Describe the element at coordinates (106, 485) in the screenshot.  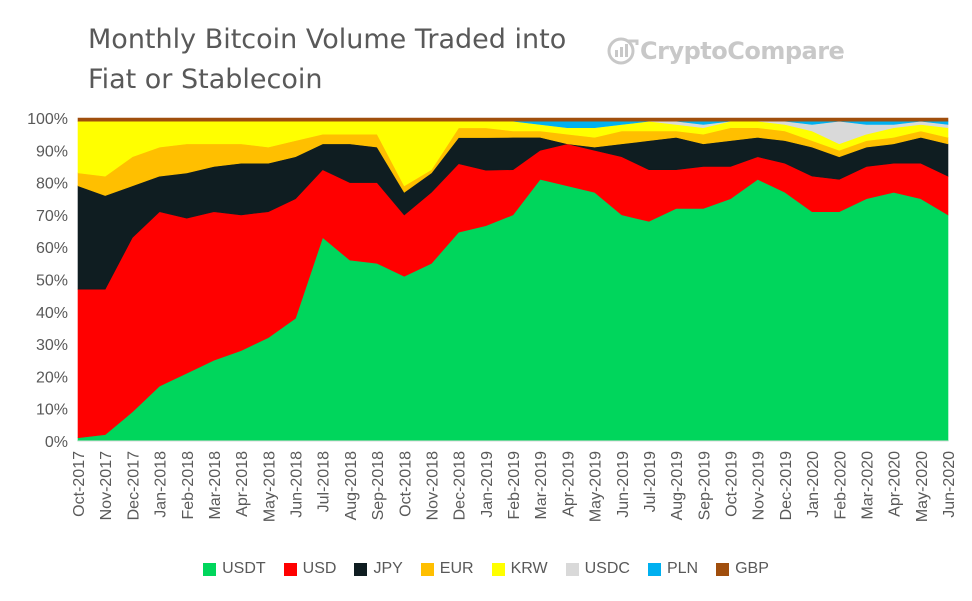
I see `x-tick-label: Nov-2017` at that location.